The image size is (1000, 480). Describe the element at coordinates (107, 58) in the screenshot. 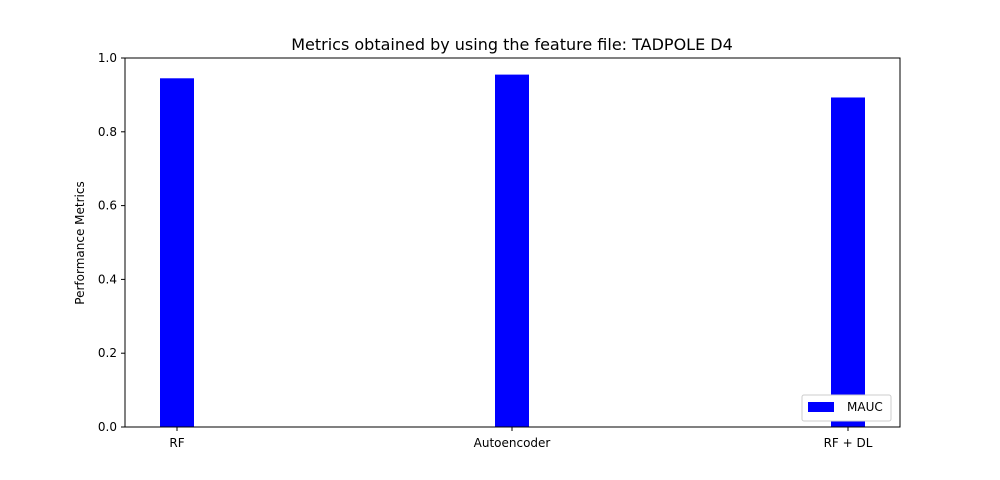

I see `y-tick-label: 1.0` at that location.